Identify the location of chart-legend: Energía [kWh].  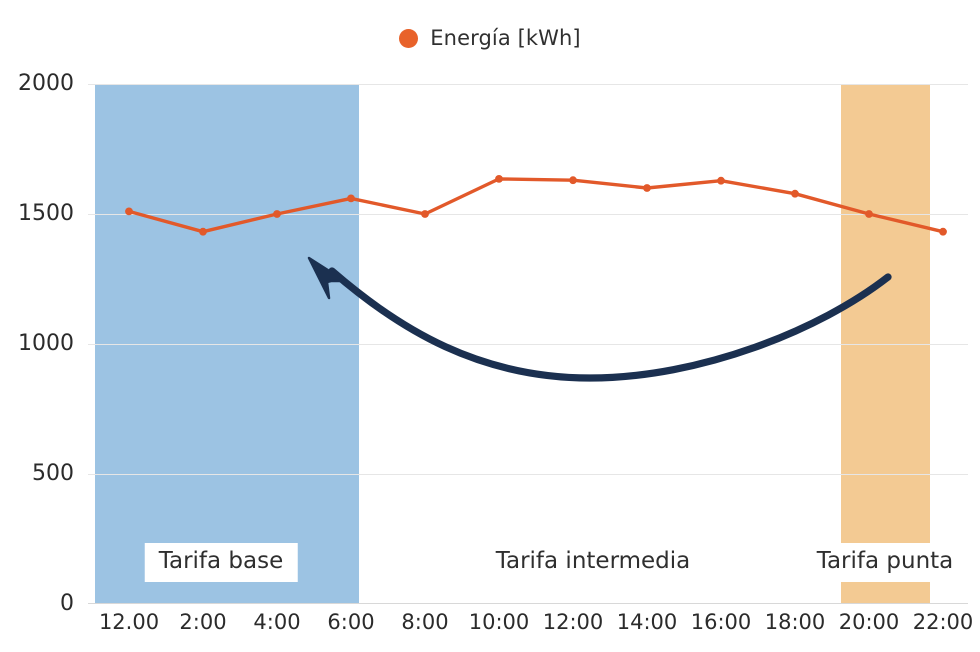
(490, 38).